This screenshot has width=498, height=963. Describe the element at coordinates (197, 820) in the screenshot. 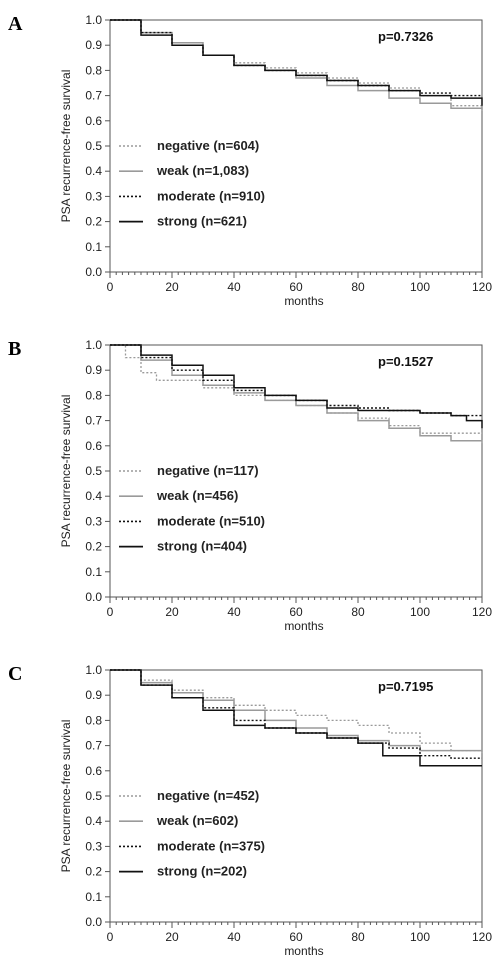

I see `legend-label-weak: weak (n=602)` at that location.